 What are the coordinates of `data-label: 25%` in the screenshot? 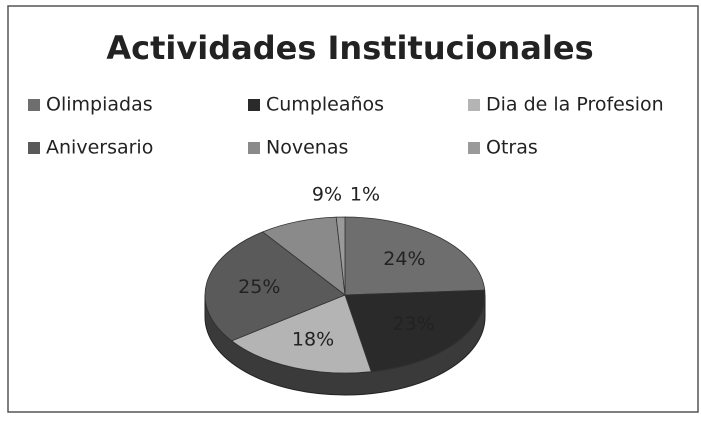 It's located at (259, 287).